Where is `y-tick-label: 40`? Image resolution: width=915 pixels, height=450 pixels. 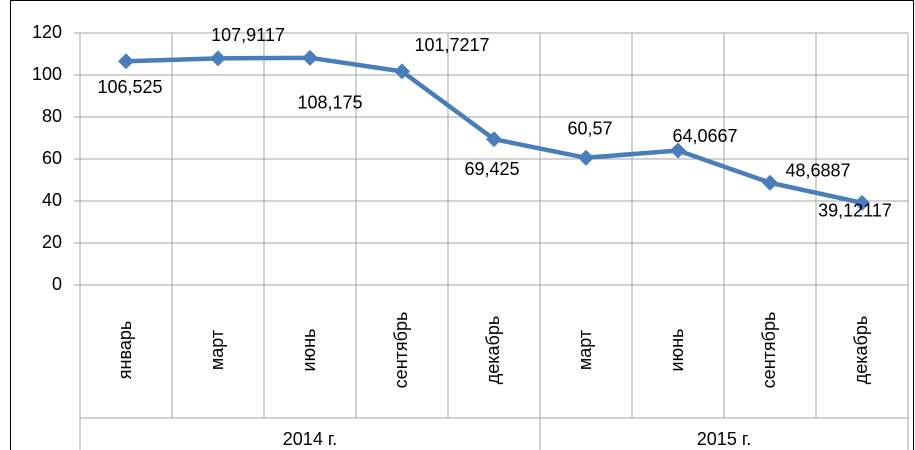 y-tick-label: 40 is located at coordinates (52, 200).